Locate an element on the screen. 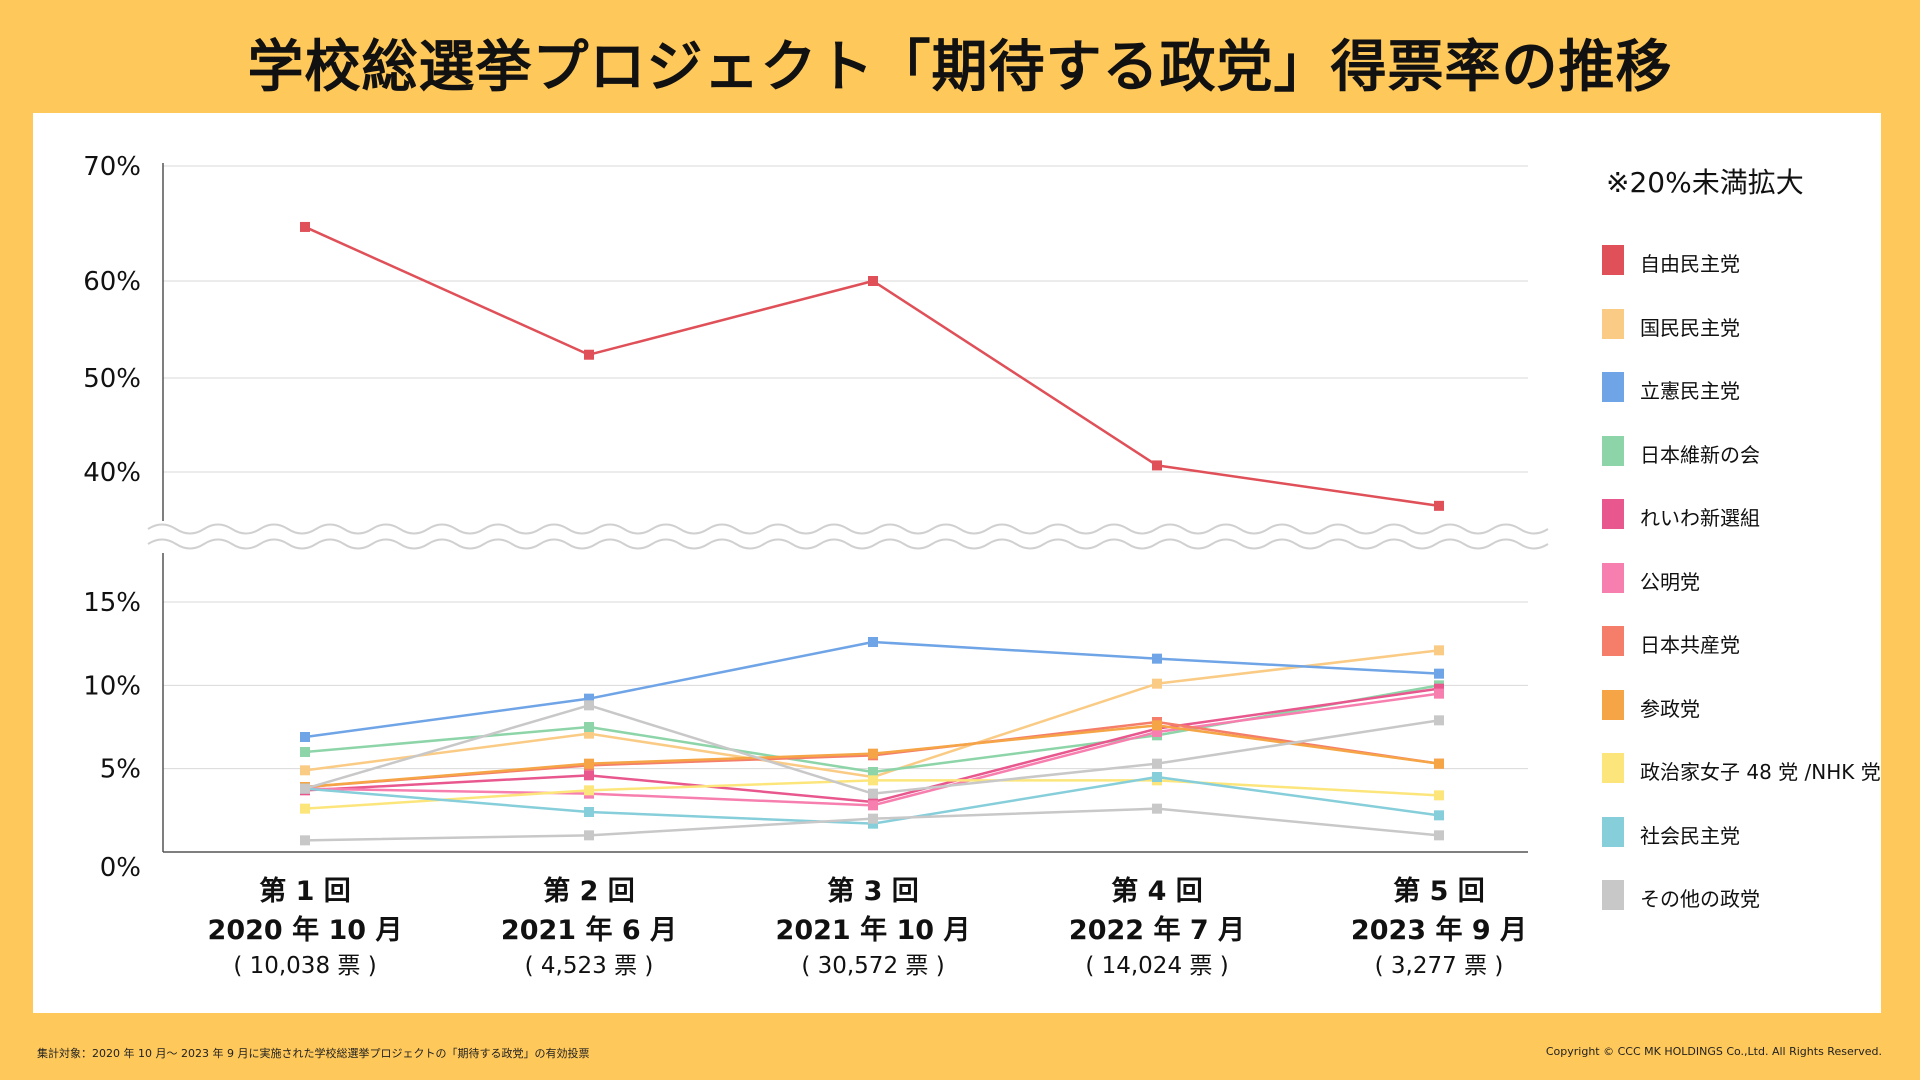  y-tick-label: 0% is located at coordinates (120, 868).